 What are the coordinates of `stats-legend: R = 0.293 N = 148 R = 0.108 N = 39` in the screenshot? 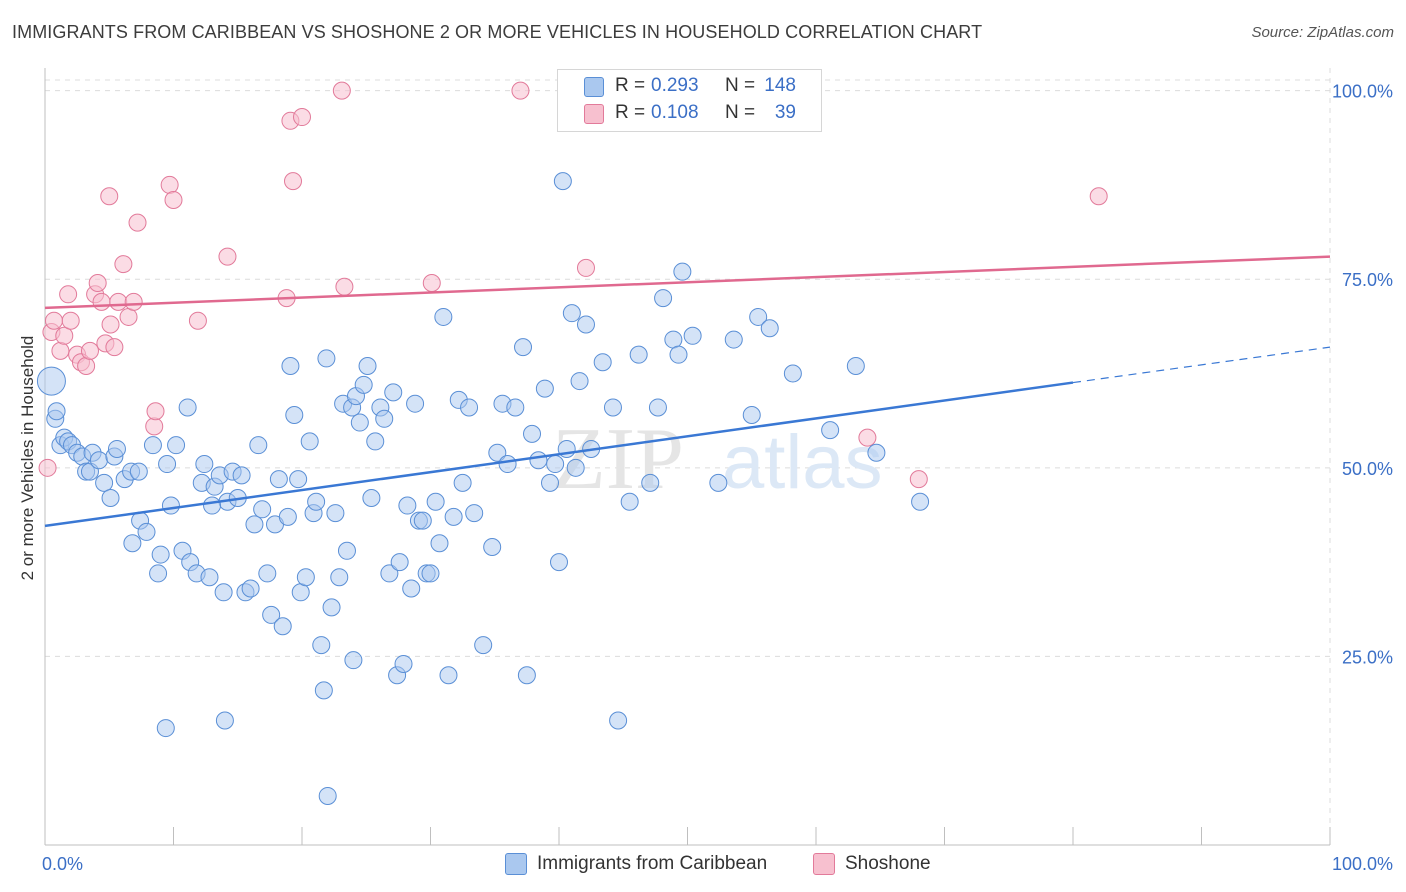 It's located at (689, 100).